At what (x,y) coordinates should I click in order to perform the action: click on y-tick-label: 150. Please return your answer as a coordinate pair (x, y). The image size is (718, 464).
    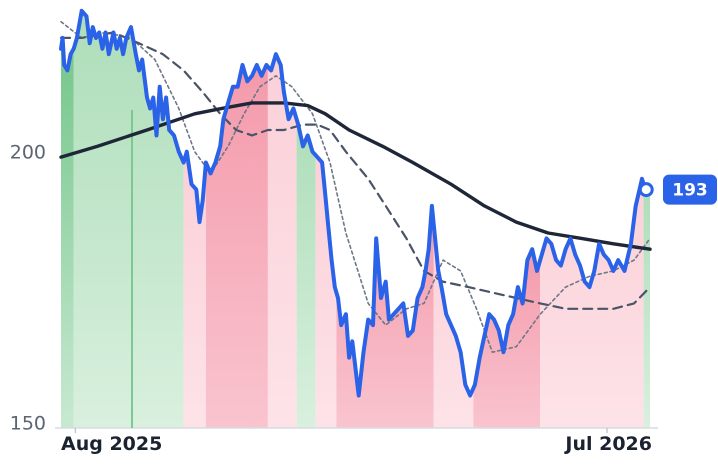
    Looking at the image, I should click on (28, 424).